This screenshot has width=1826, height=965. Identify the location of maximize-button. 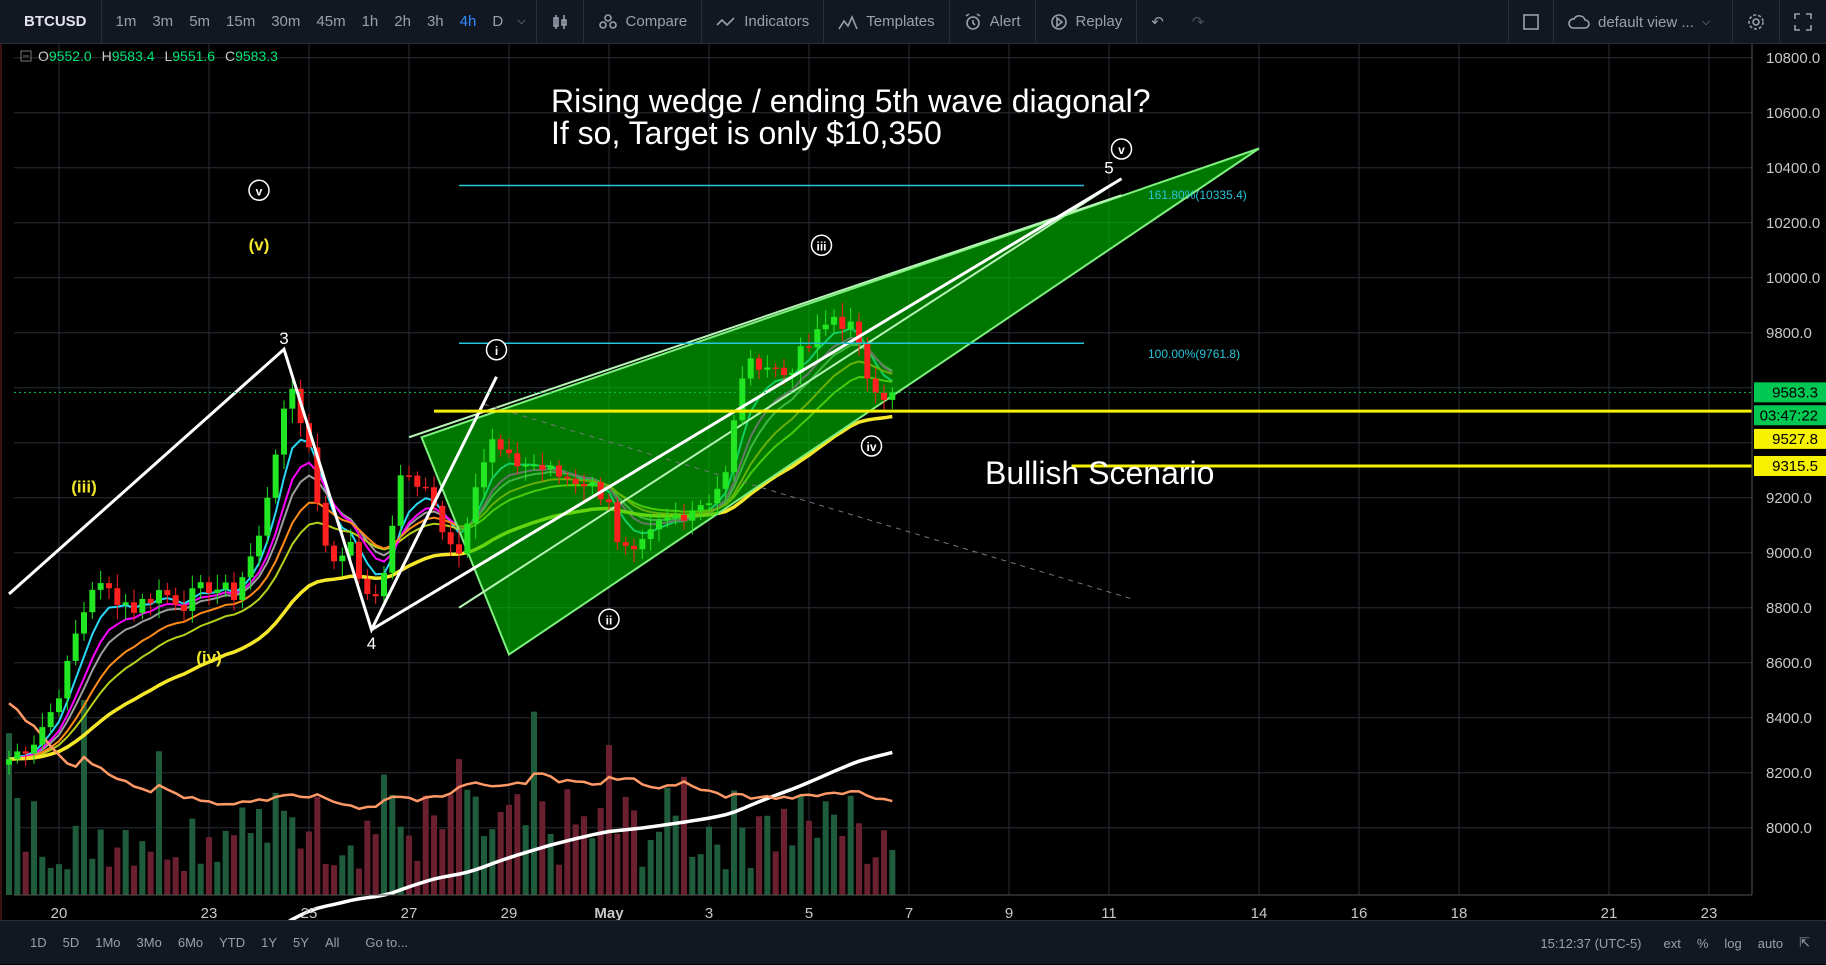
(1802, 22).